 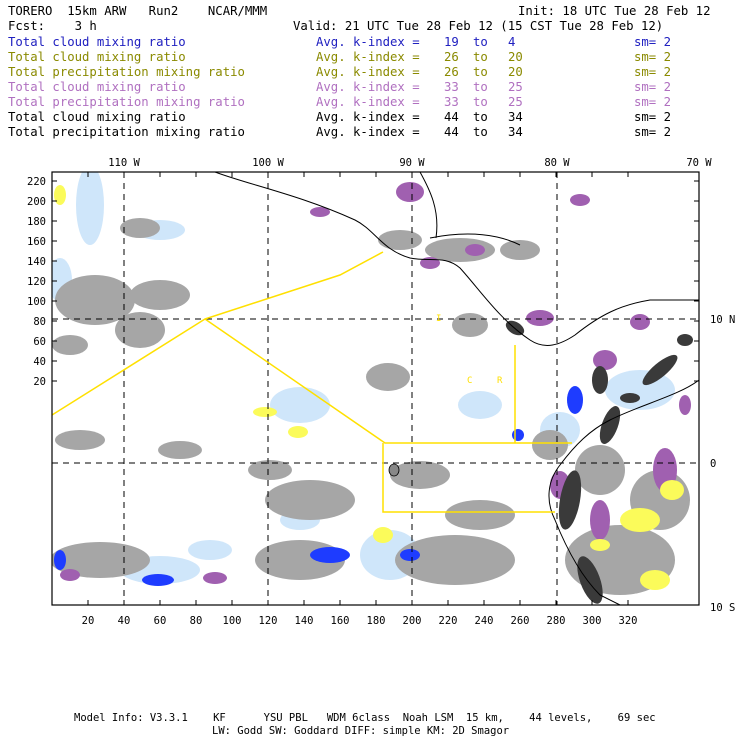 What do you see at coordinates (124, 163) in the screenshot?
I see `lon-label: 110 W` at bounding box center [124, 163].